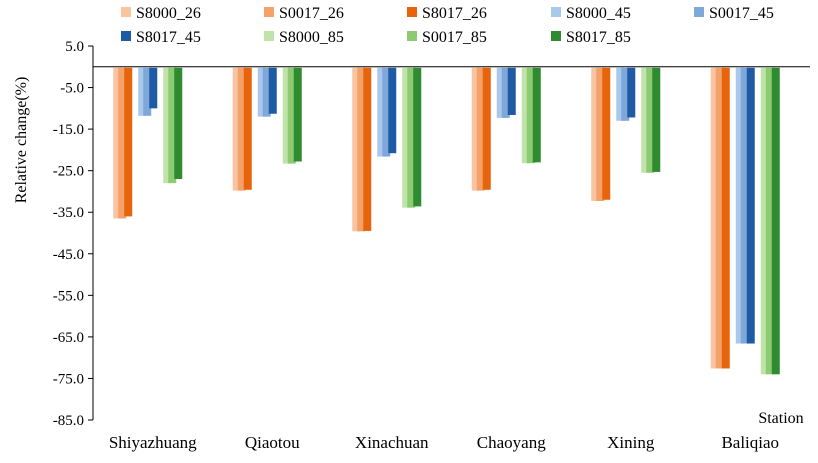 This screenshot has width=818, height=463. What do you see at coordinates (68, 296) in the screenshot?
I see `y-tick-label: -55.0` at bounding box center [68, 296].